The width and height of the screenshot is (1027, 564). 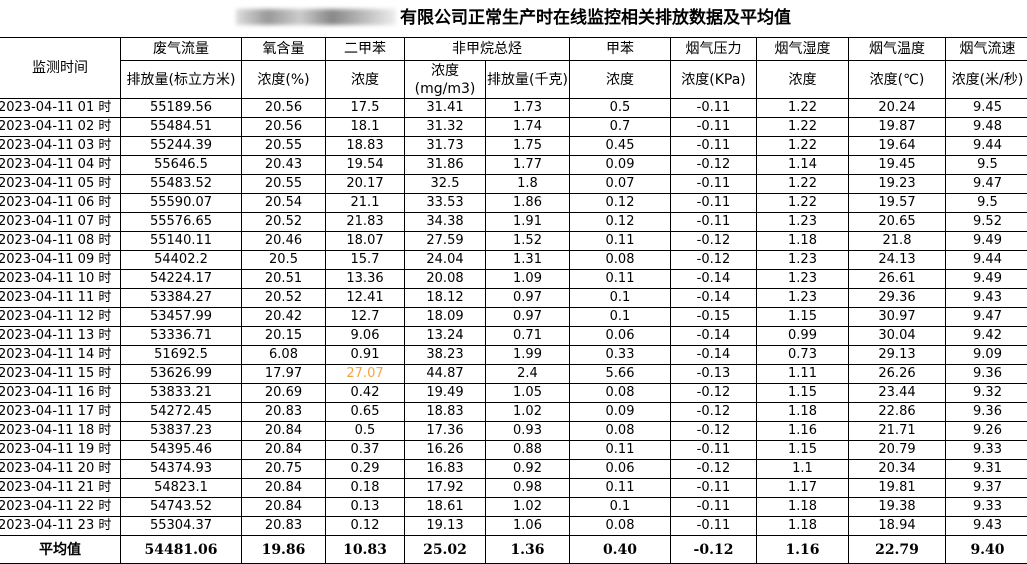 What do you see at coordinates (60, 279) in the screenshot?
I see `cell-time: 2023-04-11 10 时` at bounding box center [60, 279].